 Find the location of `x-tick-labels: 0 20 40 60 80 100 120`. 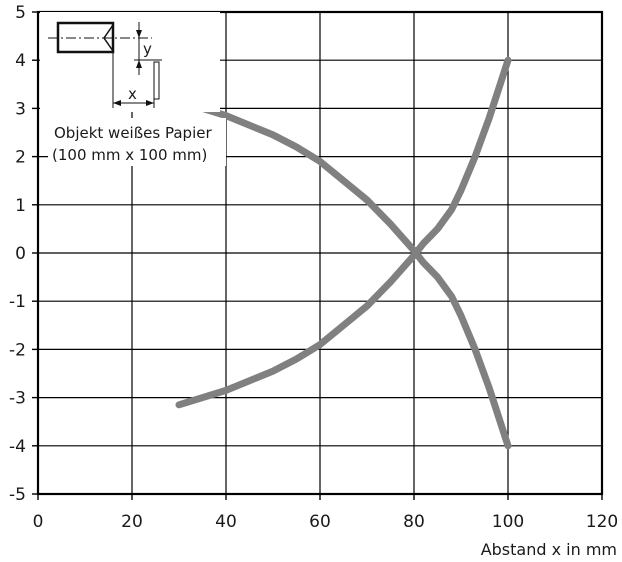

x-tick-labels: 0 20 40 60 80 100 120 is located at coordinates (326, 522).